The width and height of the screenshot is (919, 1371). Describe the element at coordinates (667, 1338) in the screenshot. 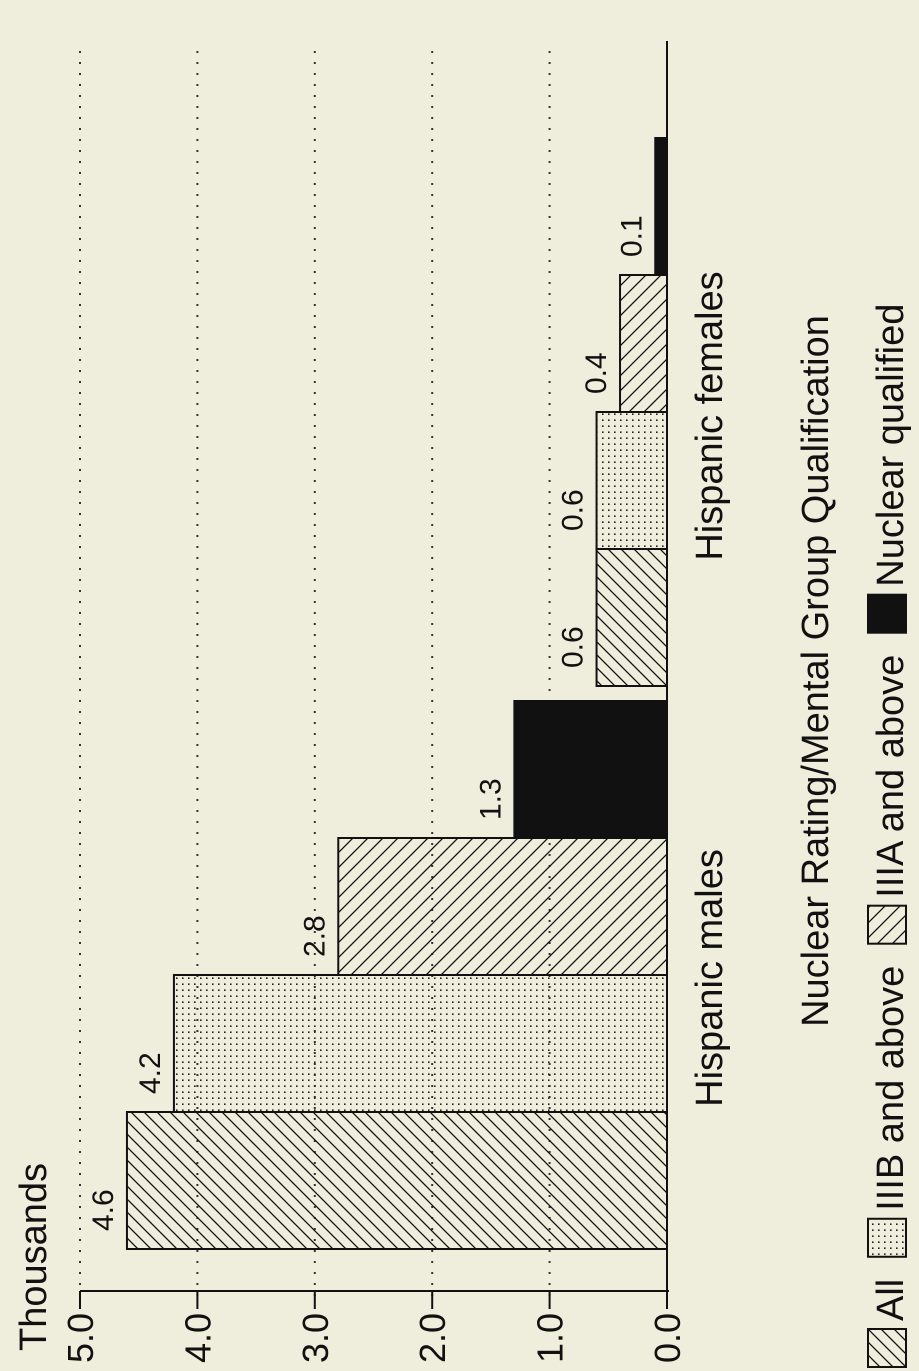

I see `y-tick-label: 0.0` at that location.